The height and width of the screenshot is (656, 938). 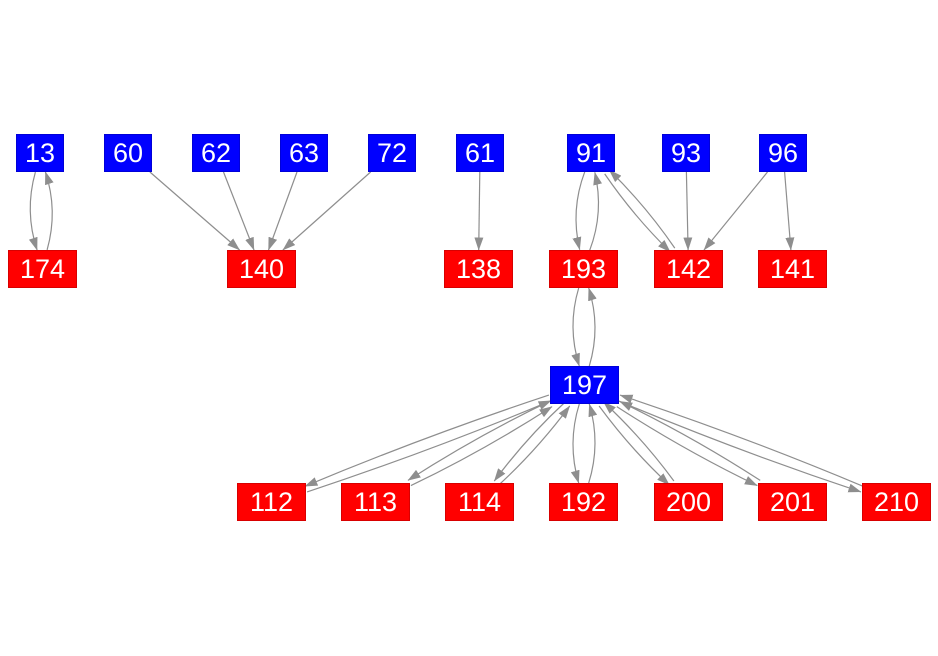 What do you see at coordinates (591, 153) in the screenshot?
I see `node-91: 91` at bounding box center [591, 153].